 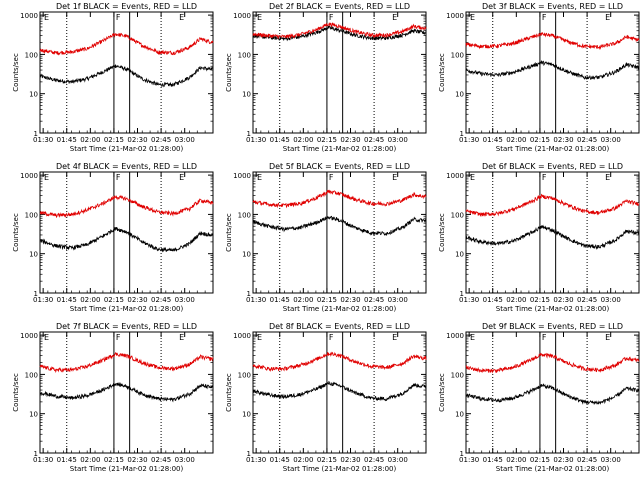 I want to click on panel-title: Det 6f BLACK = Events, RED = LLD, so click(x=552, y=166).